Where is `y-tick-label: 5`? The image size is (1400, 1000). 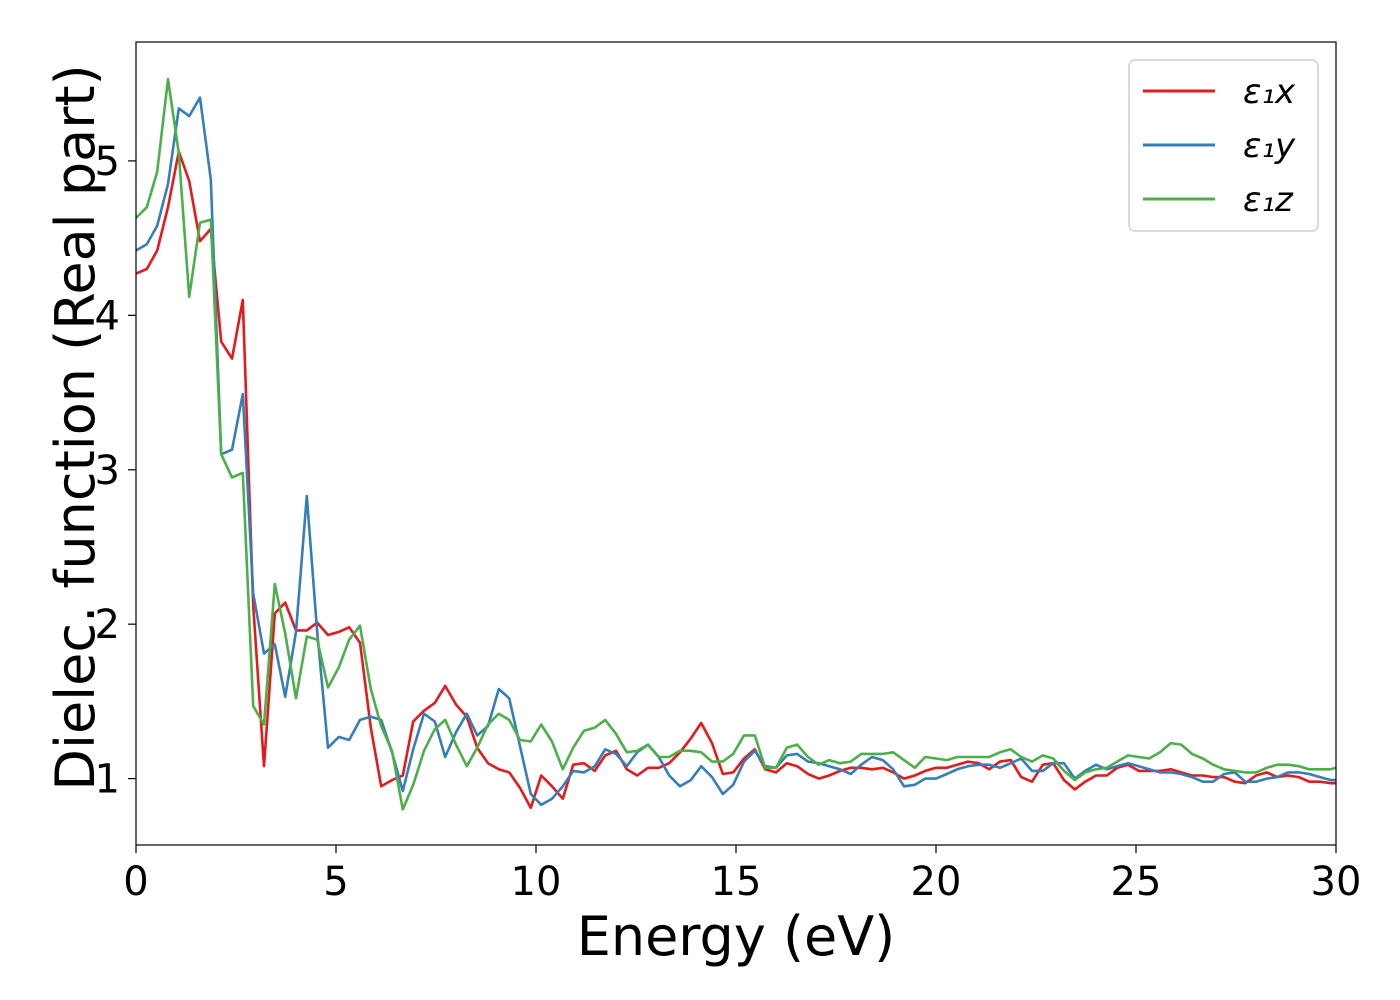 y-tick-label: 5 is located at coordinates (107, 162).